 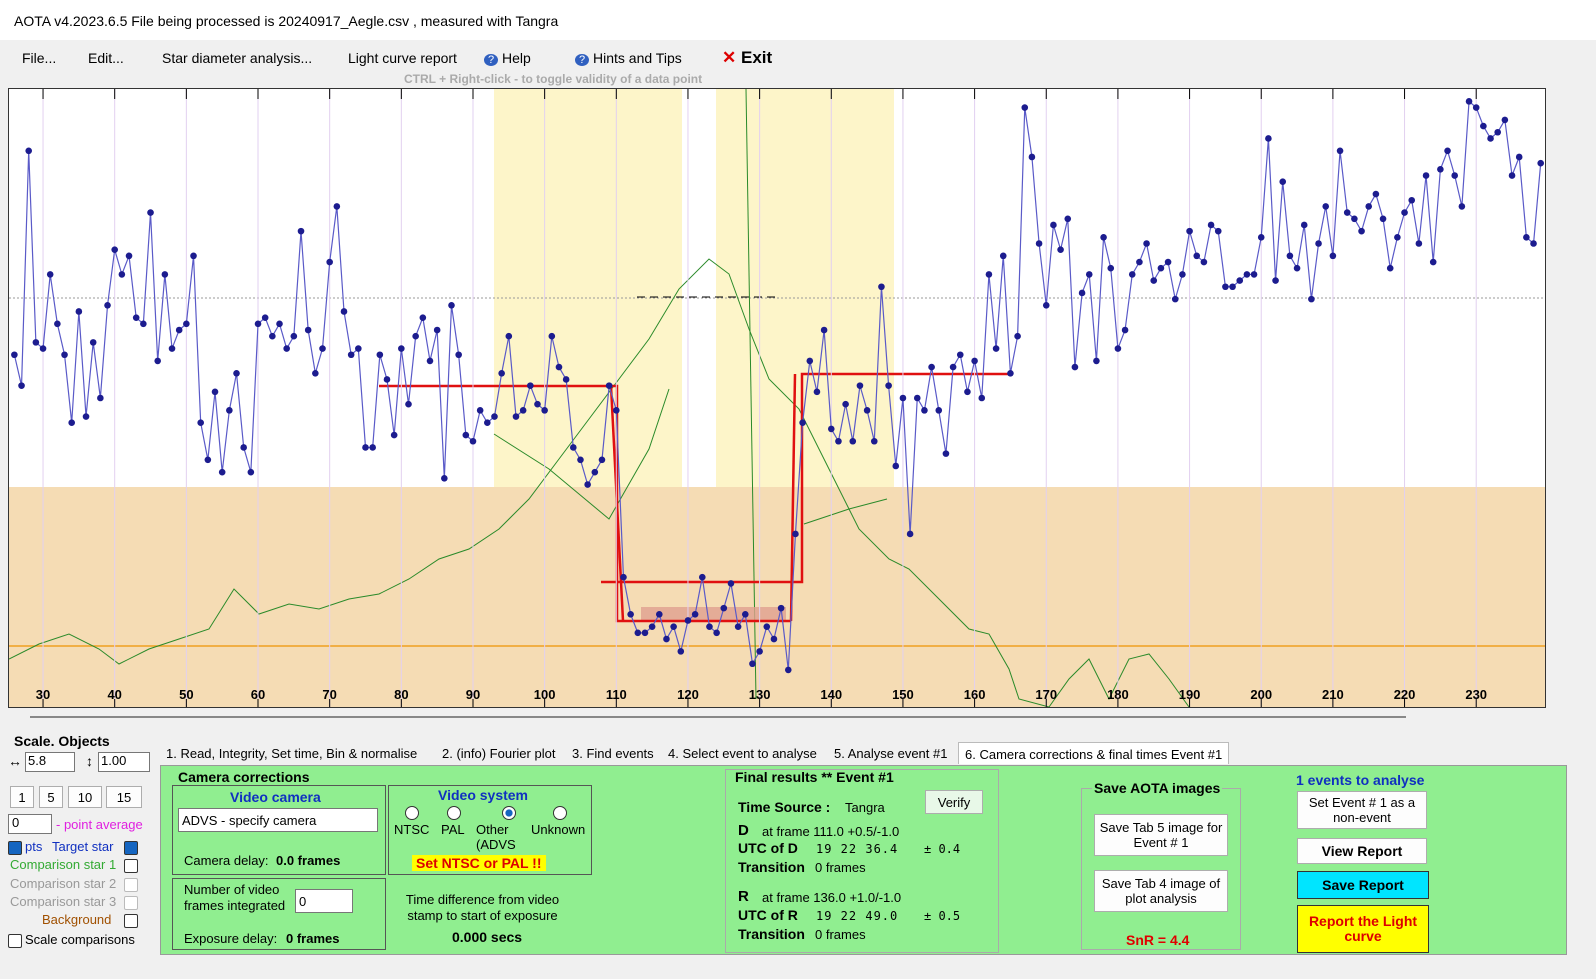 What do you see at coordinates (85, 797) in the screenshot?
I see `scale-button: 10` at bounding box center [85, 797].